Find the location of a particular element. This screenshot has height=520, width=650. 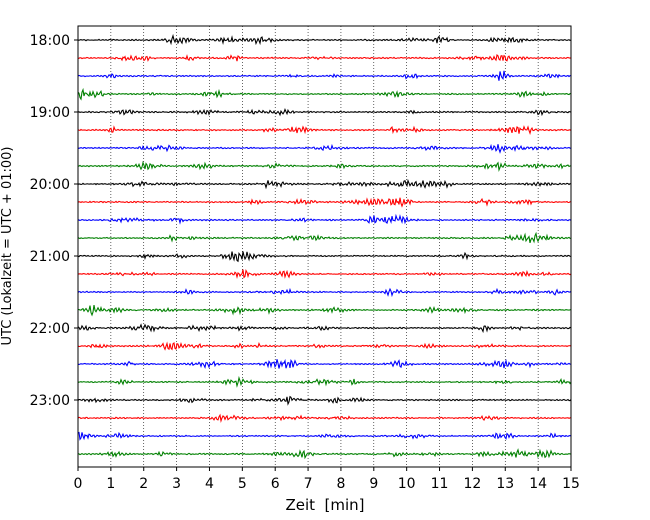

y-axis: 18:00 19:00 20:00 21:00 22:00 23:00 is located at coordinates (54, 221).